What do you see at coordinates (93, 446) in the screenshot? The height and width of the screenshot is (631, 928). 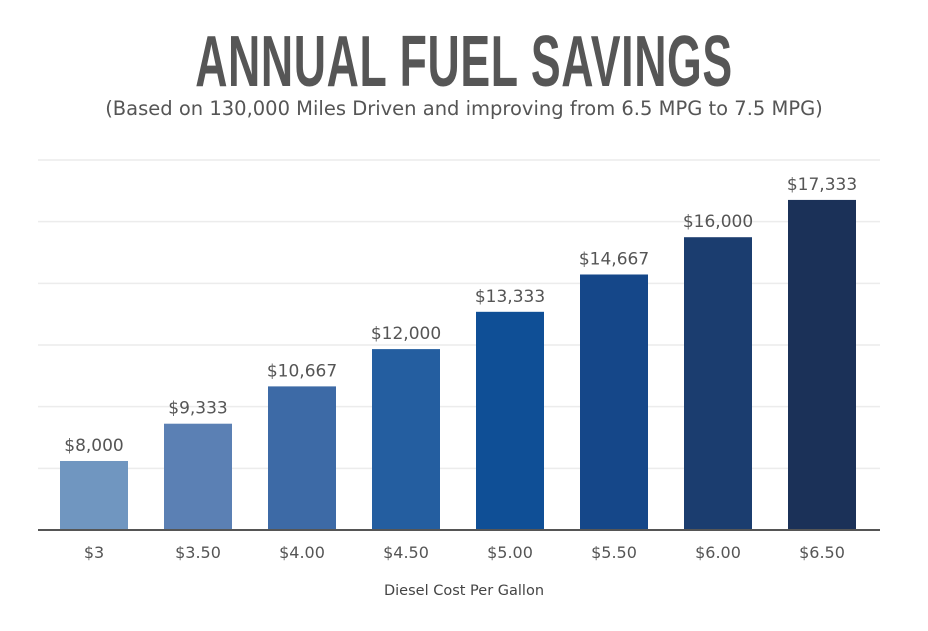 I see `data-label: $8,000` at bounding box center [93, 446].